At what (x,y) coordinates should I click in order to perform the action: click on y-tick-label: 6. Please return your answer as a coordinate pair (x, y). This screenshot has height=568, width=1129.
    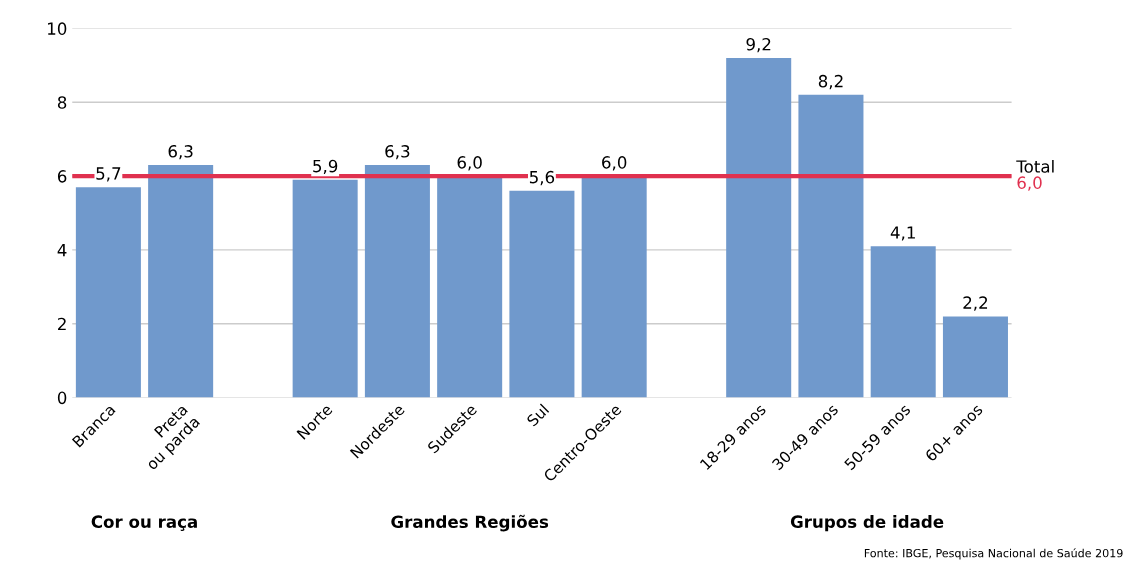
    Looking at the image, I should click on (62, 176).